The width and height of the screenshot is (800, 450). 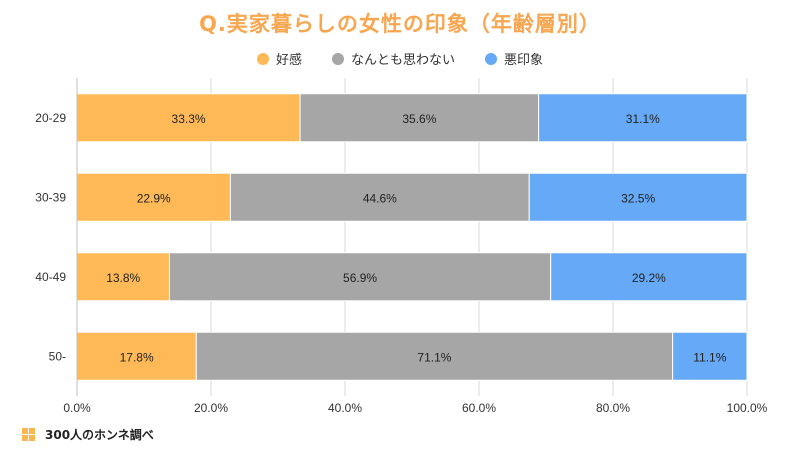 I want to click on data-label: 56.9%, so click(x=360, y=278).